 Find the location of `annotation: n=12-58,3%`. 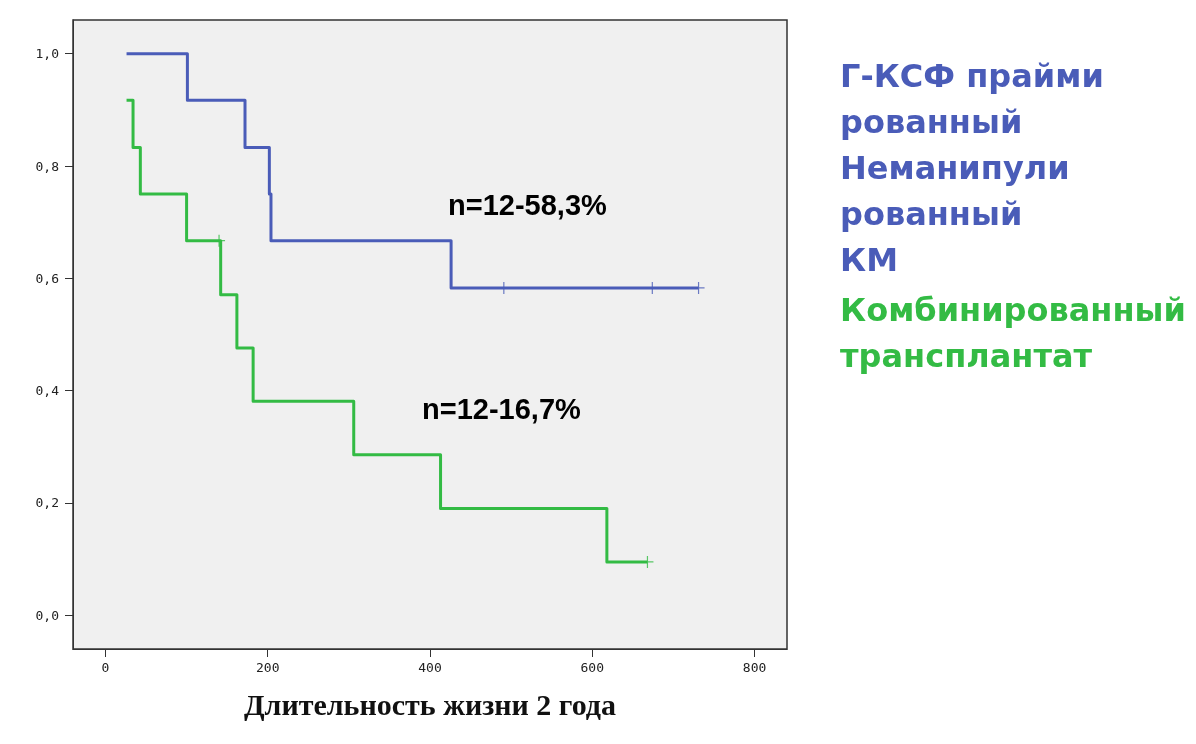

annotation: n=12-58,3% is located at coordinates (528, 204).